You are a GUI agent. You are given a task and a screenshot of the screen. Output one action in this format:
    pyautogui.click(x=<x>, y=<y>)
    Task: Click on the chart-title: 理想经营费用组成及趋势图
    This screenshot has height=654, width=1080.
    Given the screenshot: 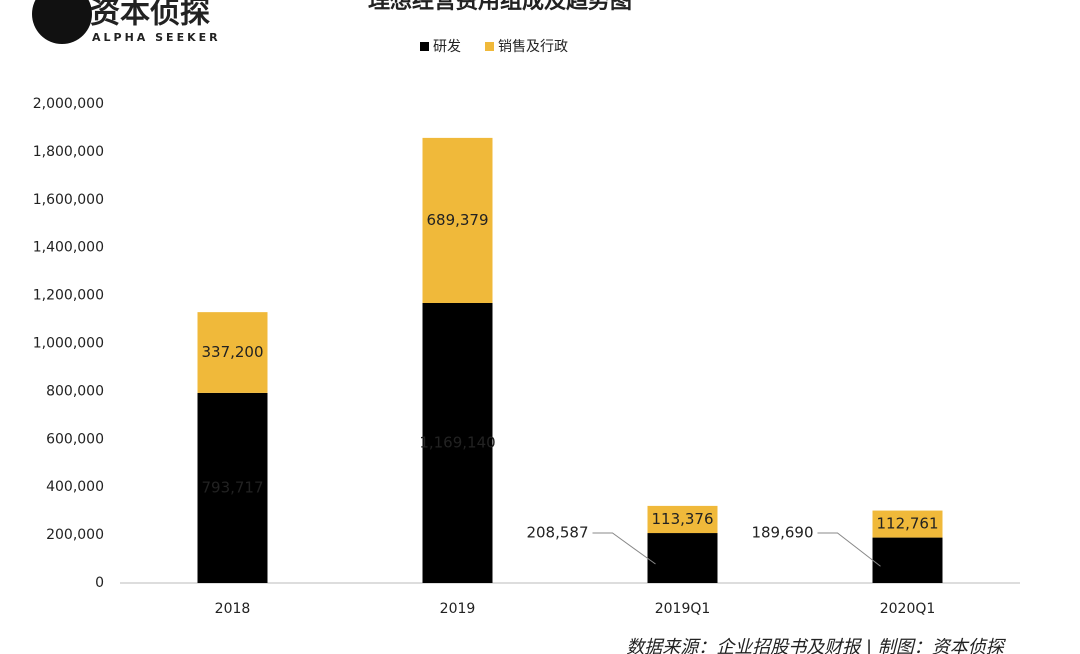 What is the action you would take?
    pyautogui.click(x=500, y=7)
    